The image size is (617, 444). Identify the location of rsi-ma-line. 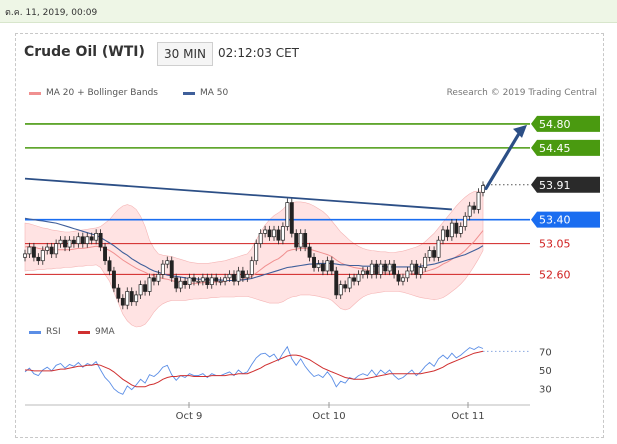
(254, 369).